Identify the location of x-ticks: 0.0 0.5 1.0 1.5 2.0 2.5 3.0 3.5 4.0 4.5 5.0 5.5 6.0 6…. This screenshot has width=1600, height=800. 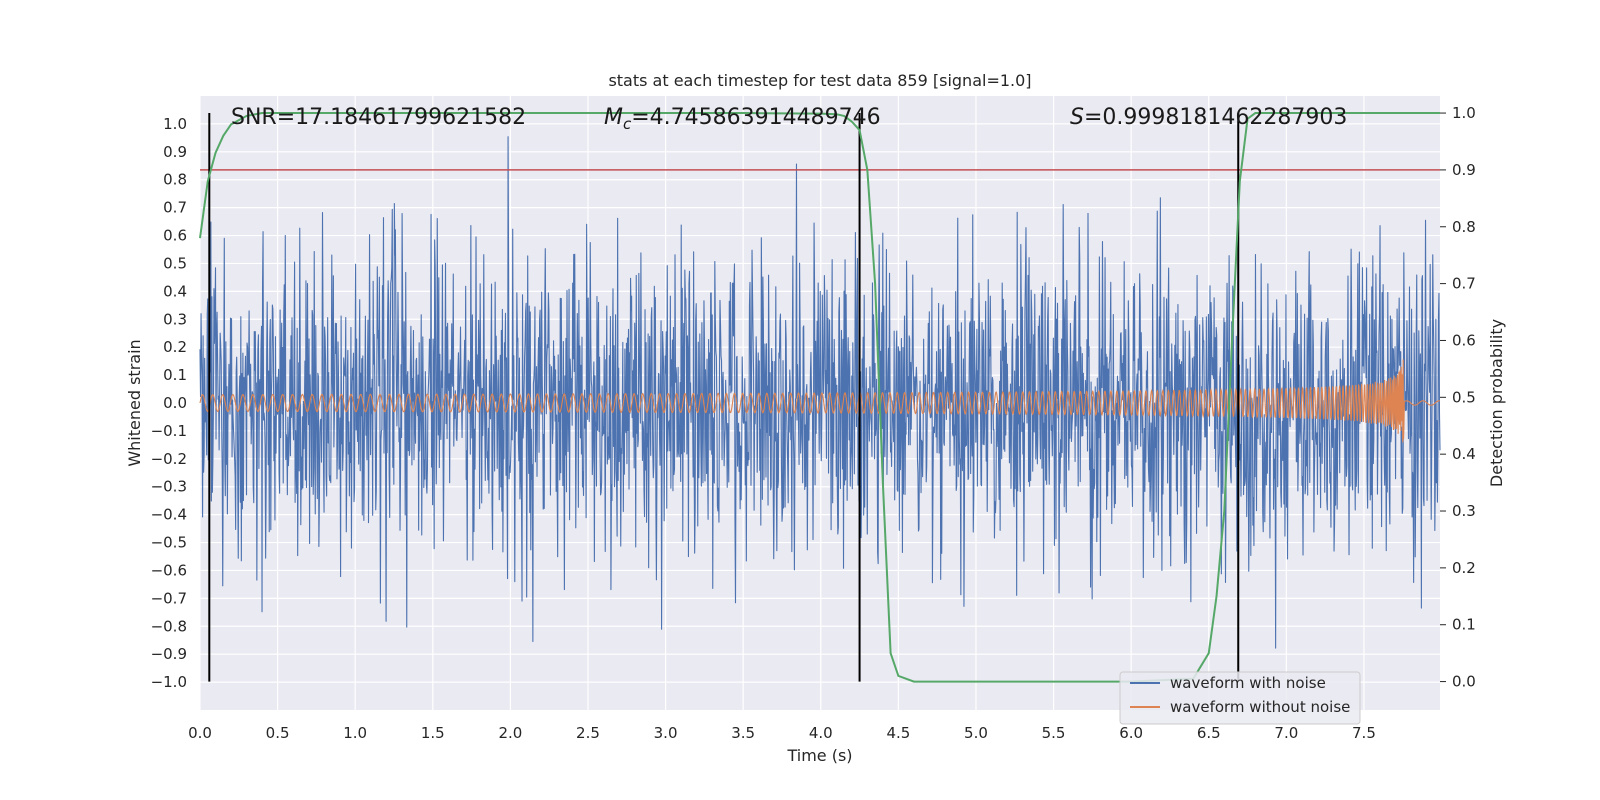
(782, 733).